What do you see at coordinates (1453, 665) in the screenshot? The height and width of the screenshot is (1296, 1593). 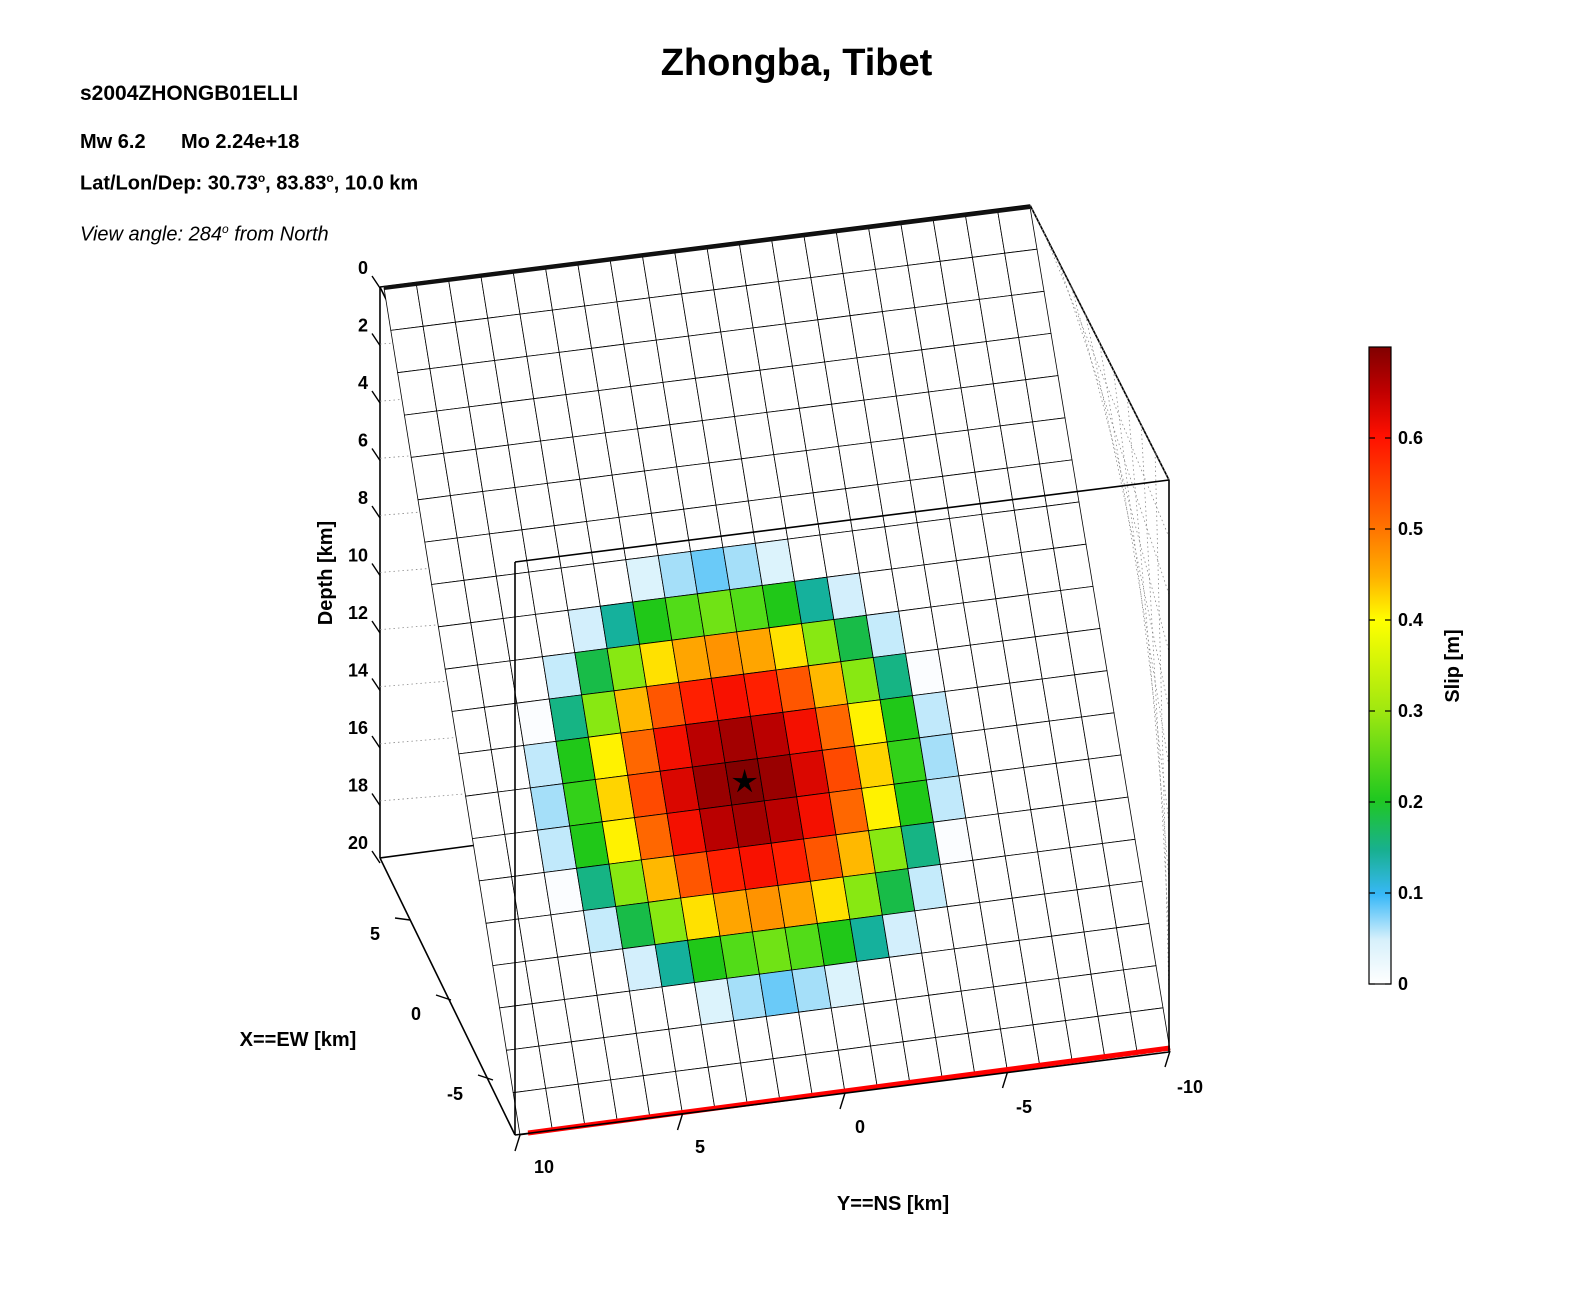 I see `colorbar-label: Slip [m]` at bounding box center [1453, 665].